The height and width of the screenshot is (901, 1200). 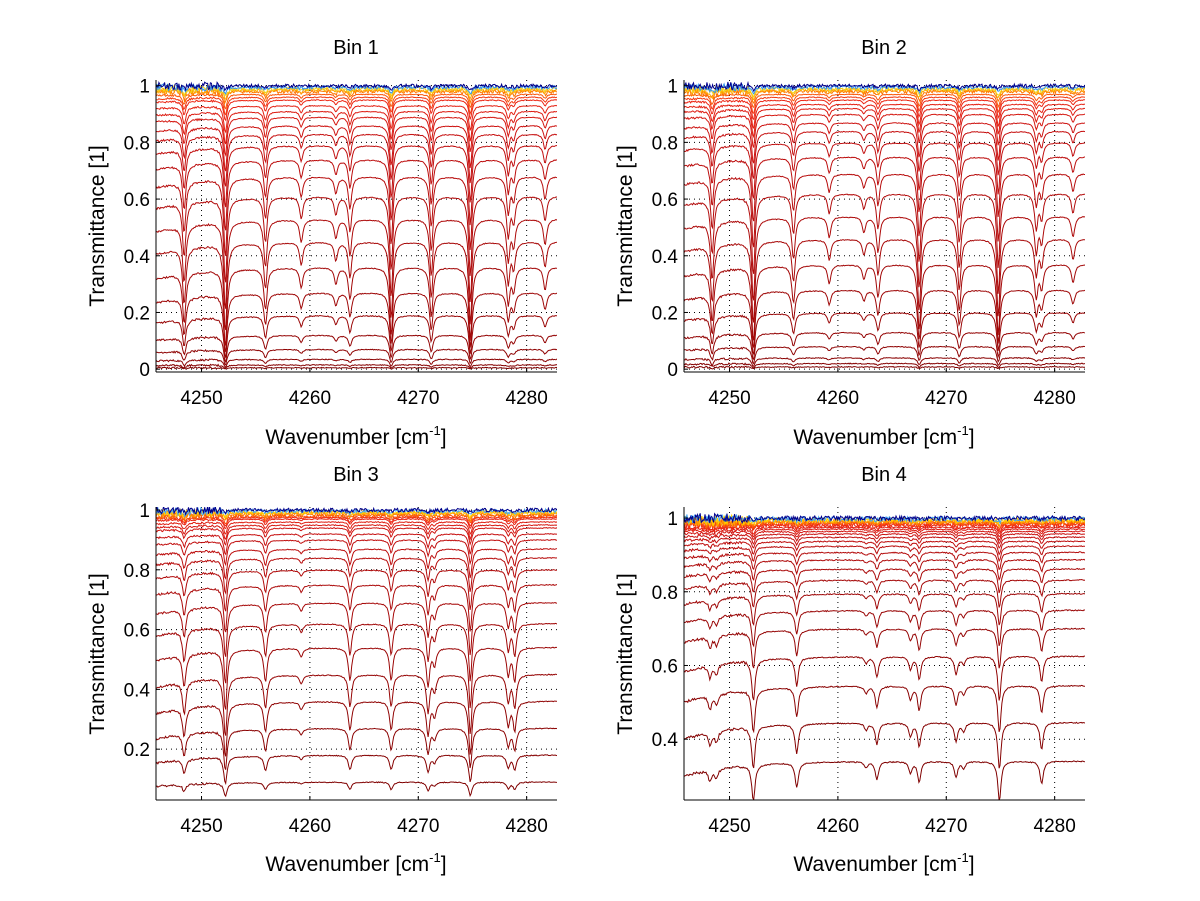 What do you see at coordinates (144, 370) in the screenshot?
I see `y-tick-label: 0` at bounding box center [144, 370].